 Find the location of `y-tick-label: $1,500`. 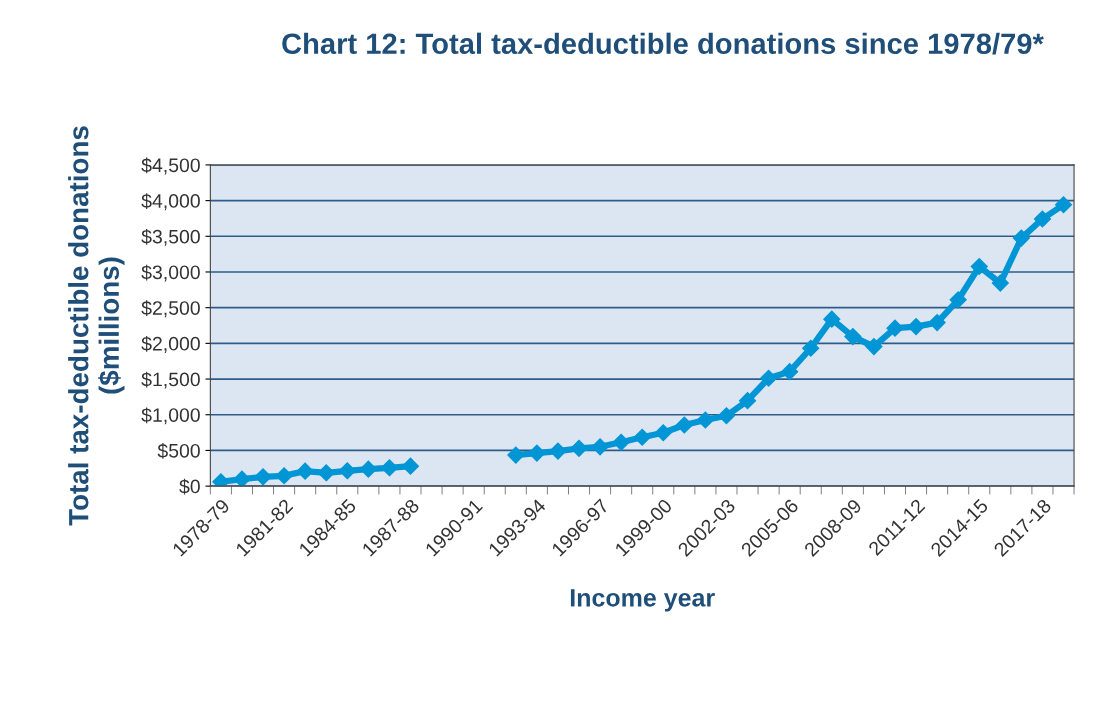

y-tick-label: $1,500 is located at coordinates (170, 380).